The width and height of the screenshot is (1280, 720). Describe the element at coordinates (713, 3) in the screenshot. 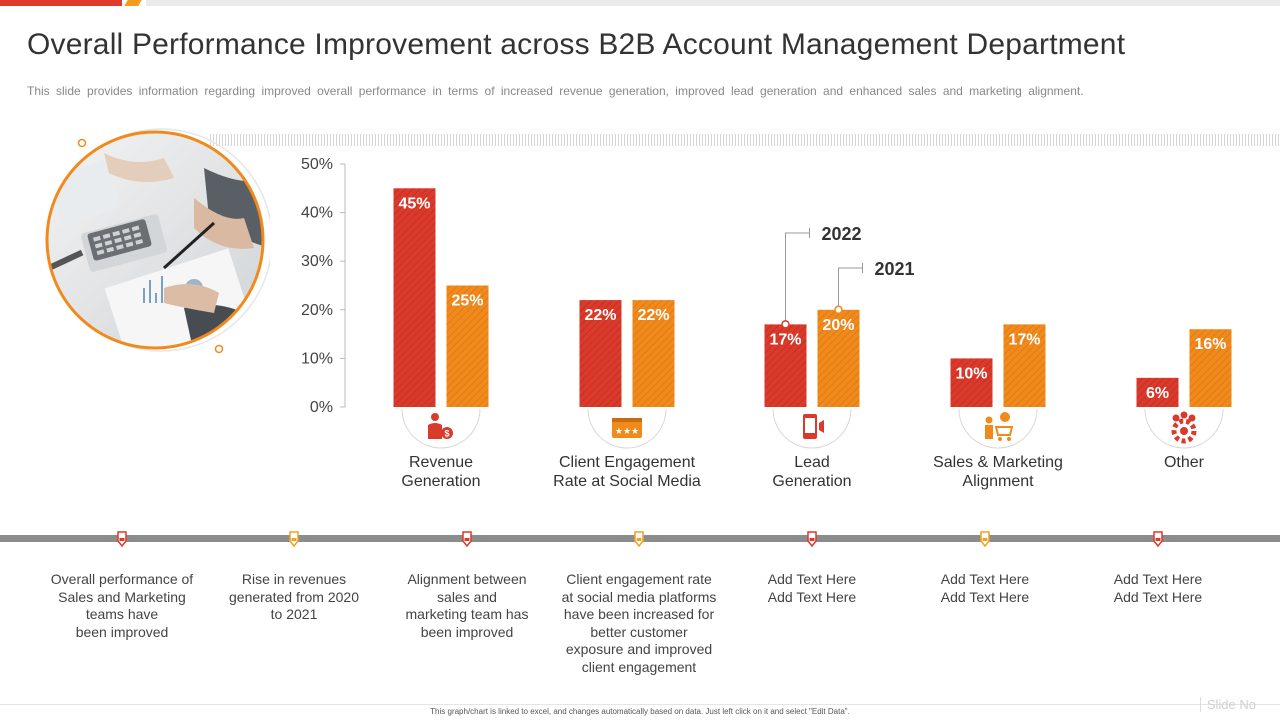

I see `top-accent-gray` at that location.